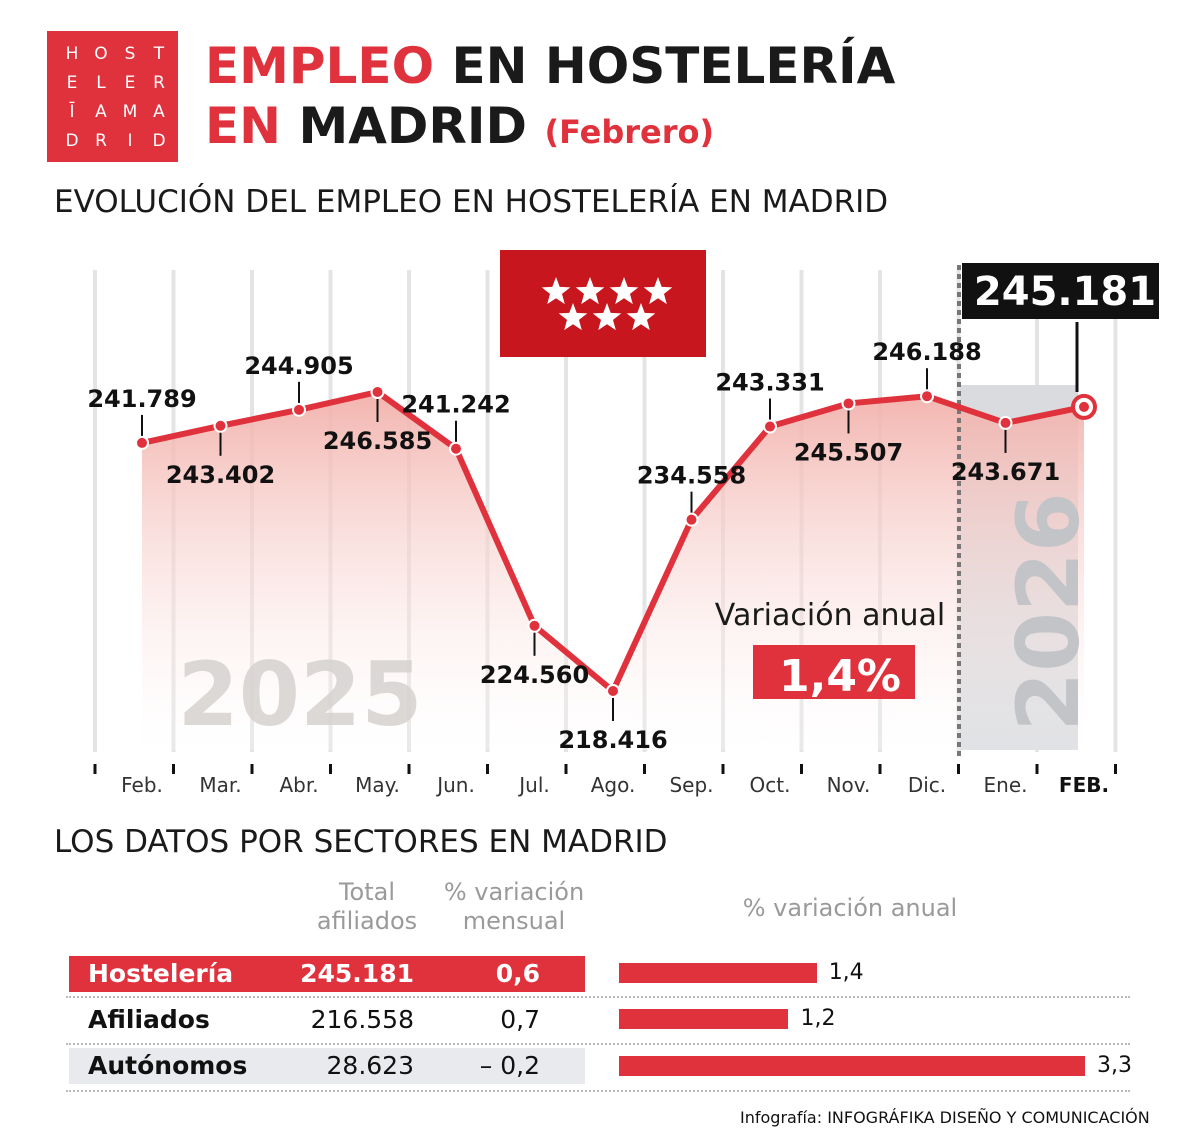 The height and width of the screenshot is (1141, 1180). What do you see at coordinates (691, 785) in the screenshot?
I see `category-label: Sep.` at bounding box center [691, 785].